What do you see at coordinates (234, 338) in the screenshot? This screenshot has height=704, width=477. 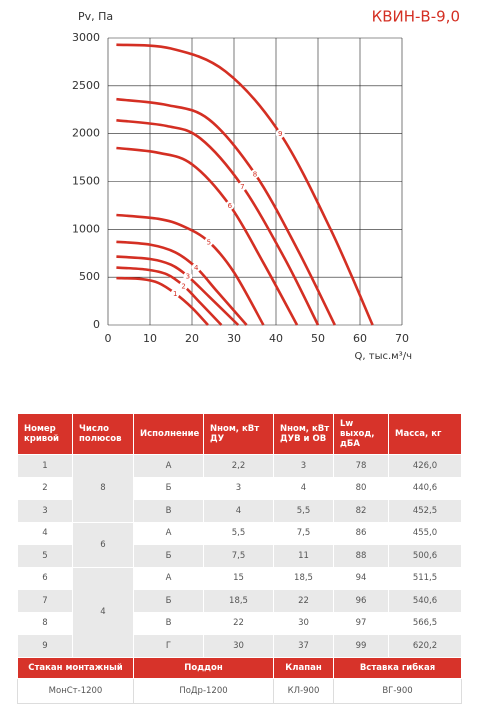 I see `x-tick-label: 30` at bounding box center [234, 338].